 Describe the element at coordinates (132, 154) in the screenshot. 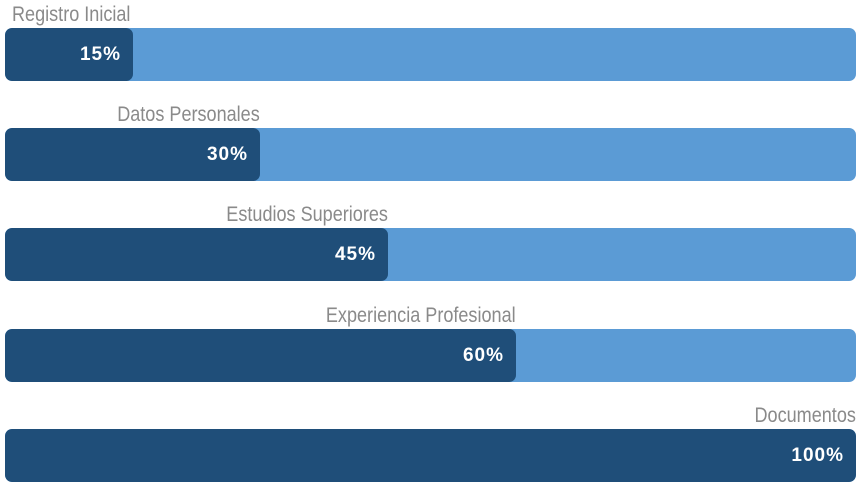

I see `progress-bar-fill: 30%` at that location.